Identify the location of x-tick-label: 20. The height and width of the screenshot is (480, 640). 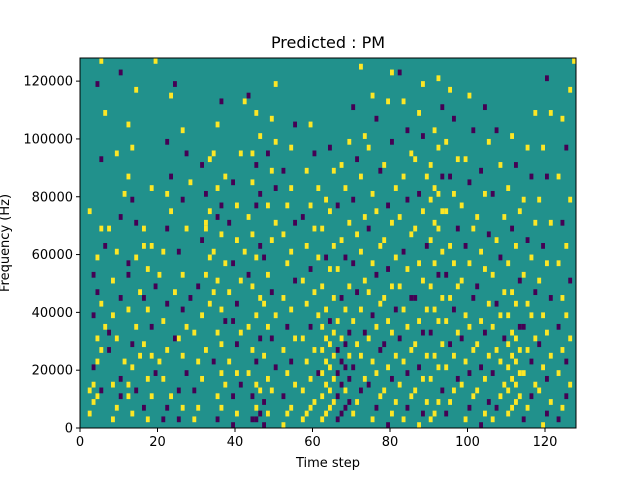
(157, 442).